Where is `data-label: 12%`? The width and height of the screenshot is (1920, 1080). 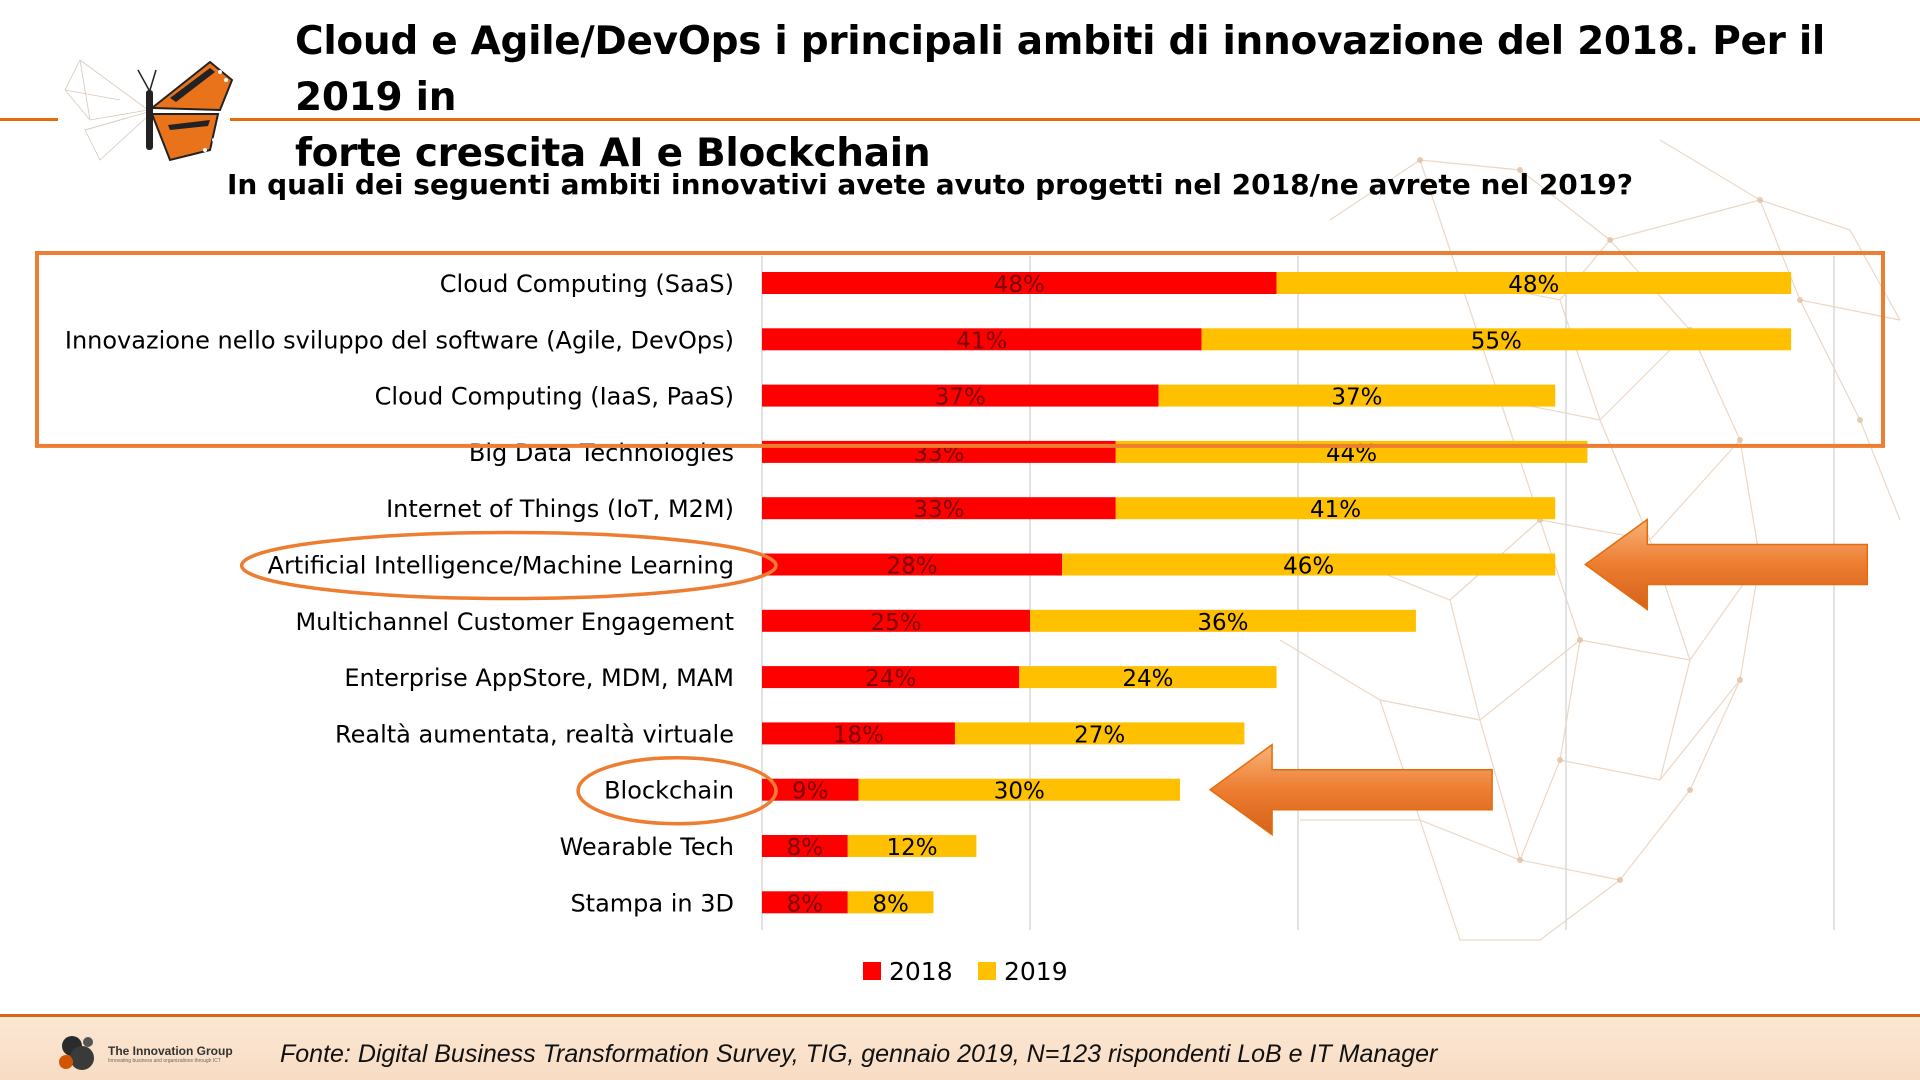 data-label: 12% is located at coordinates (912, 848).